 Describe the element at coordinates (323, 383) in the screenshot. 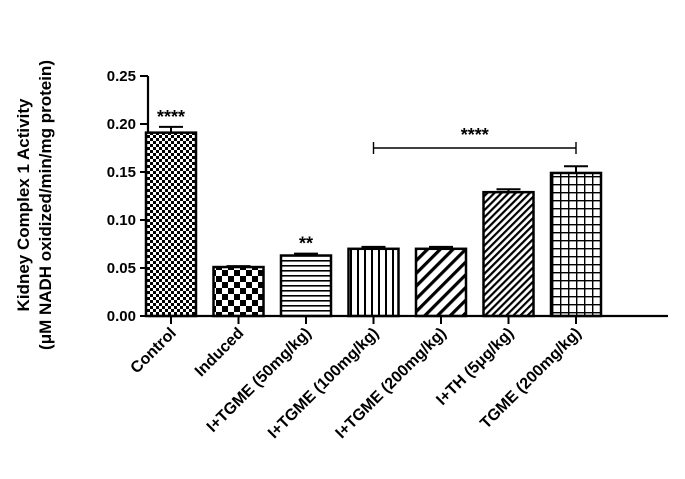

I see `x-tick-label: I+TGME (100mg/kg)` at that location.